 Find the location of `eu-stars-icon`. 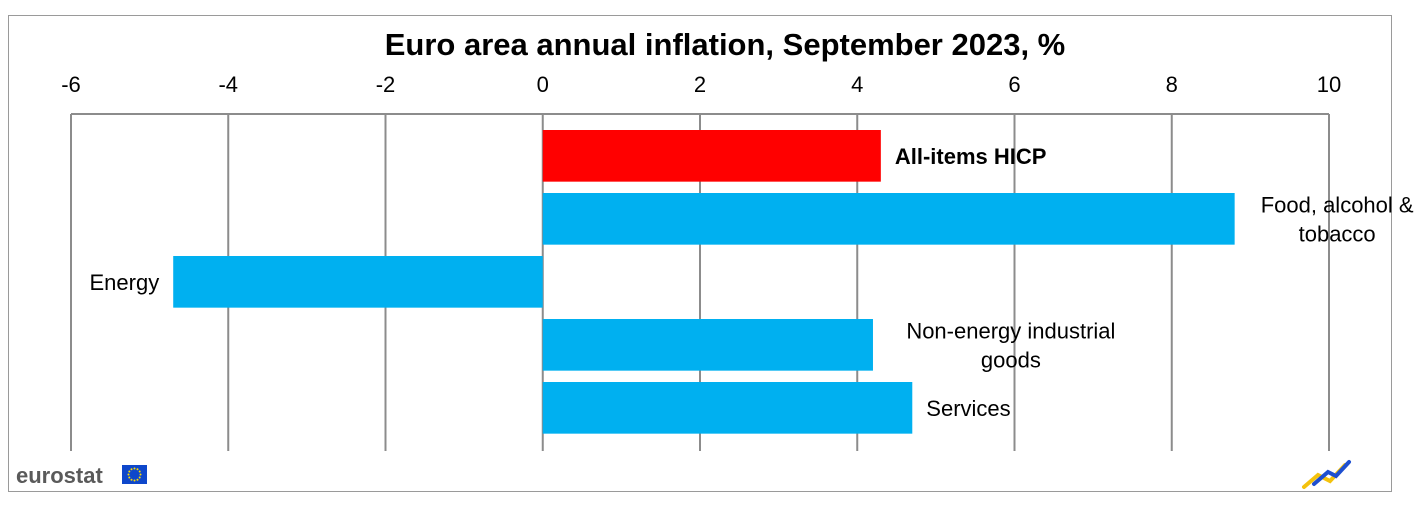

eu-stars-icon is located at coordinates (134, 474).